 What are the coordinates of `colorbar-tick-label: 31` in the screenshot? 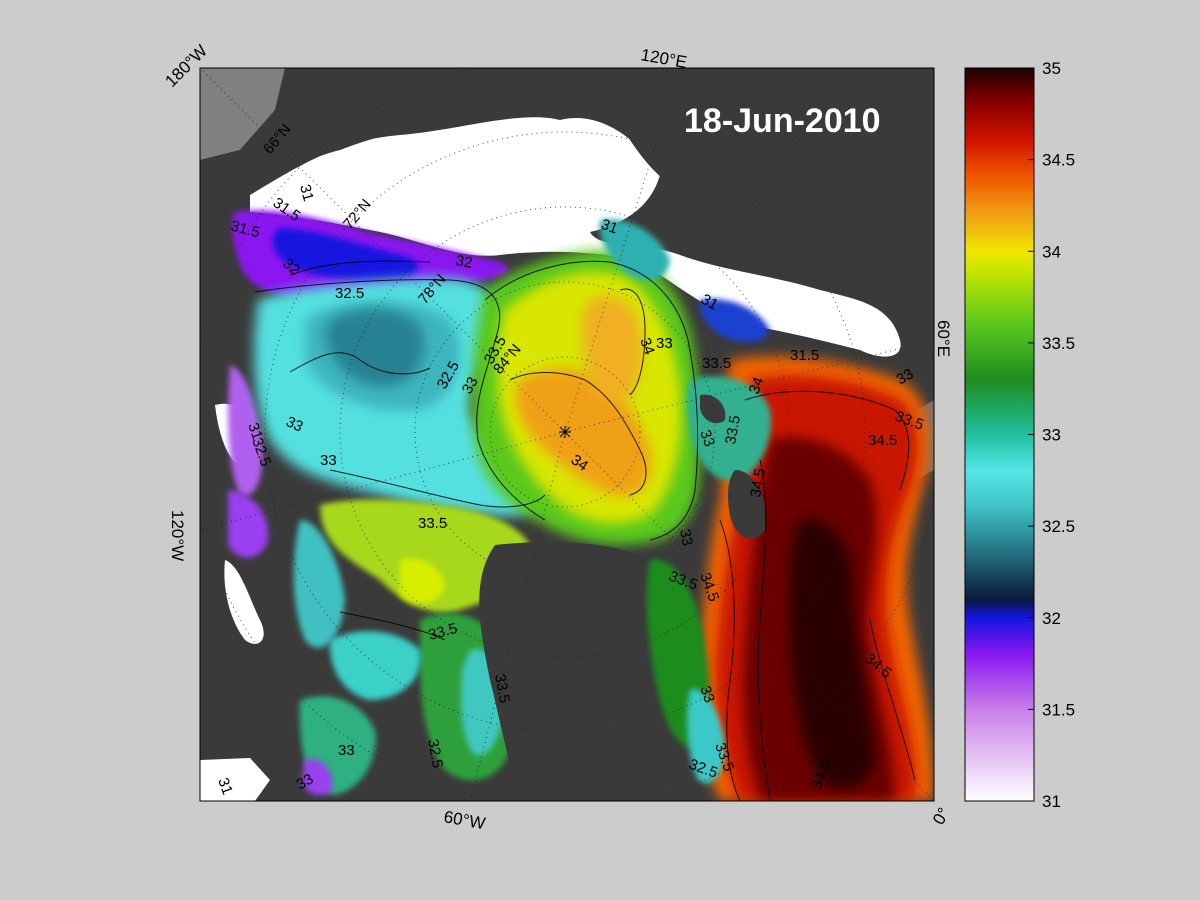 It's located at (1051, 801).